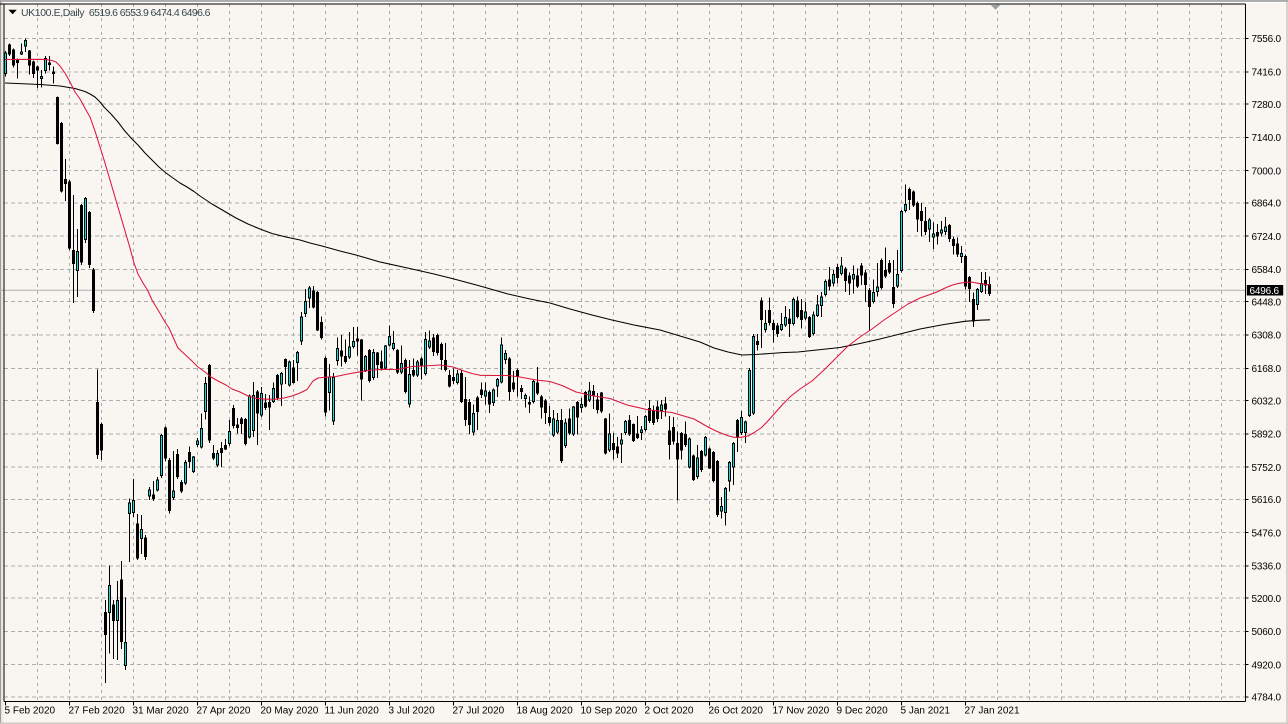 This screenshot has height=724, width=1288. Describe the element at coordinates (412, 711) in the screenshot. I see `svg-text: 3 Jul 2020` at that location.